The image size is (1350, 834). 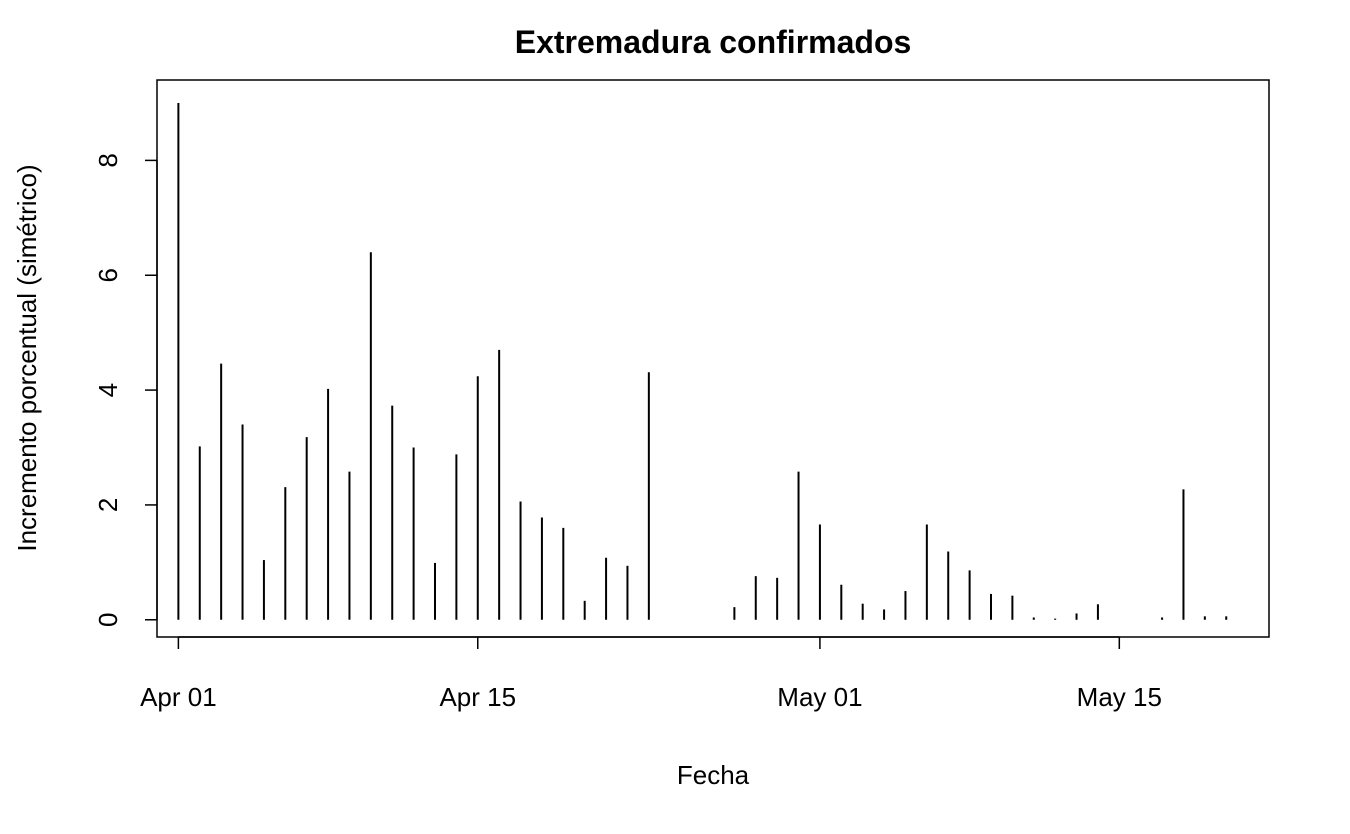 What do you see at coordinates (819, 697) in the screenshot?
I see `x-tick-label: May 01` at bounding box center [819, 697].